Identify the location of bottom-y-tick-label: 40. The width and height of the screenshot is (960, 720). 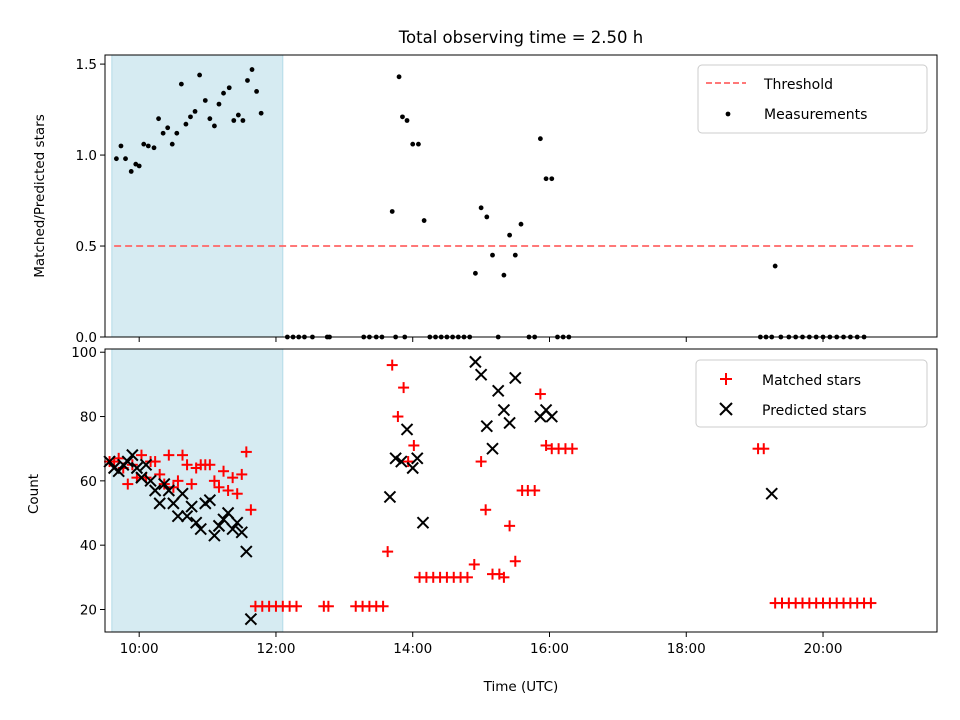
(88, 546).